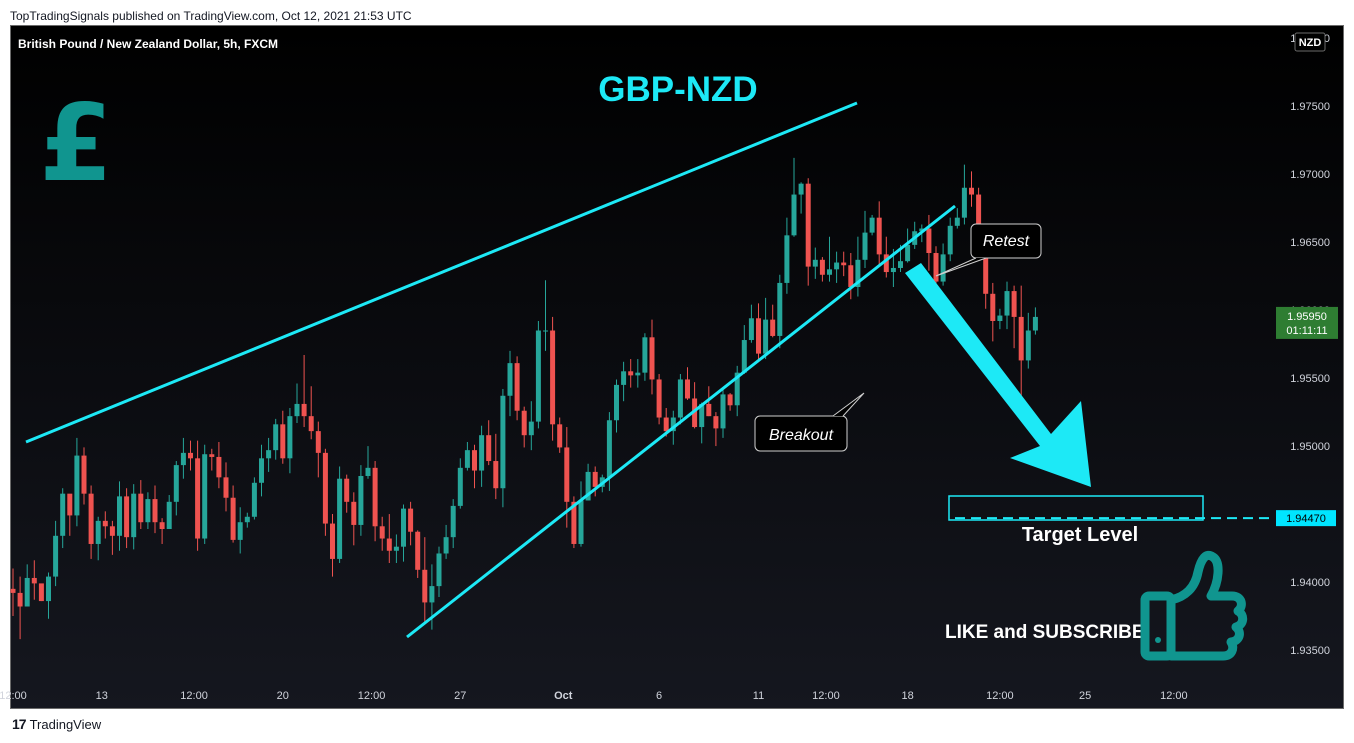 This screenshot has height=743, width=1354. Describe the element at coordinates (1306, 519) in the screenshot. I see `target-price-value: 1.94470` at that location.